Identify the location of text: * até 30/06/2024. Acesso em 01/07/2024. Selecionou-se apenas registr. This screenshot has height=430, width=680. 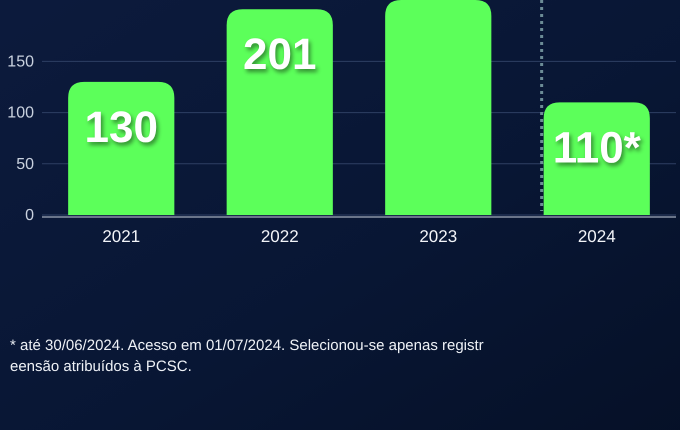
(247, 345).